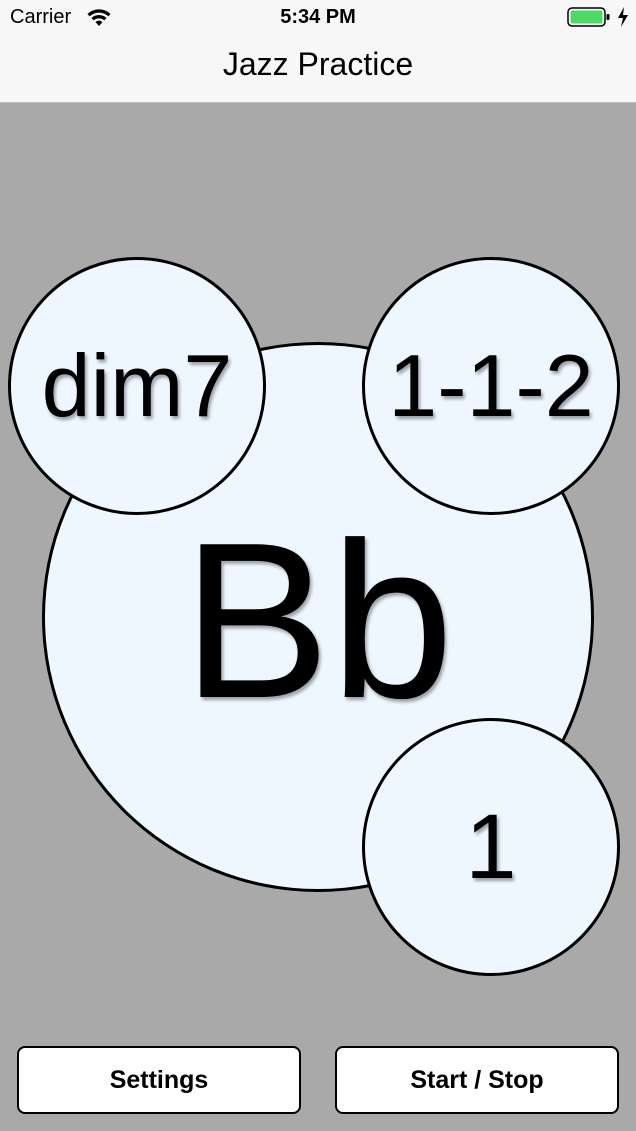 The width and height of the screenshot is (636, 1131). I want to click on chord-quality-label: dim7, so click(137, 385).